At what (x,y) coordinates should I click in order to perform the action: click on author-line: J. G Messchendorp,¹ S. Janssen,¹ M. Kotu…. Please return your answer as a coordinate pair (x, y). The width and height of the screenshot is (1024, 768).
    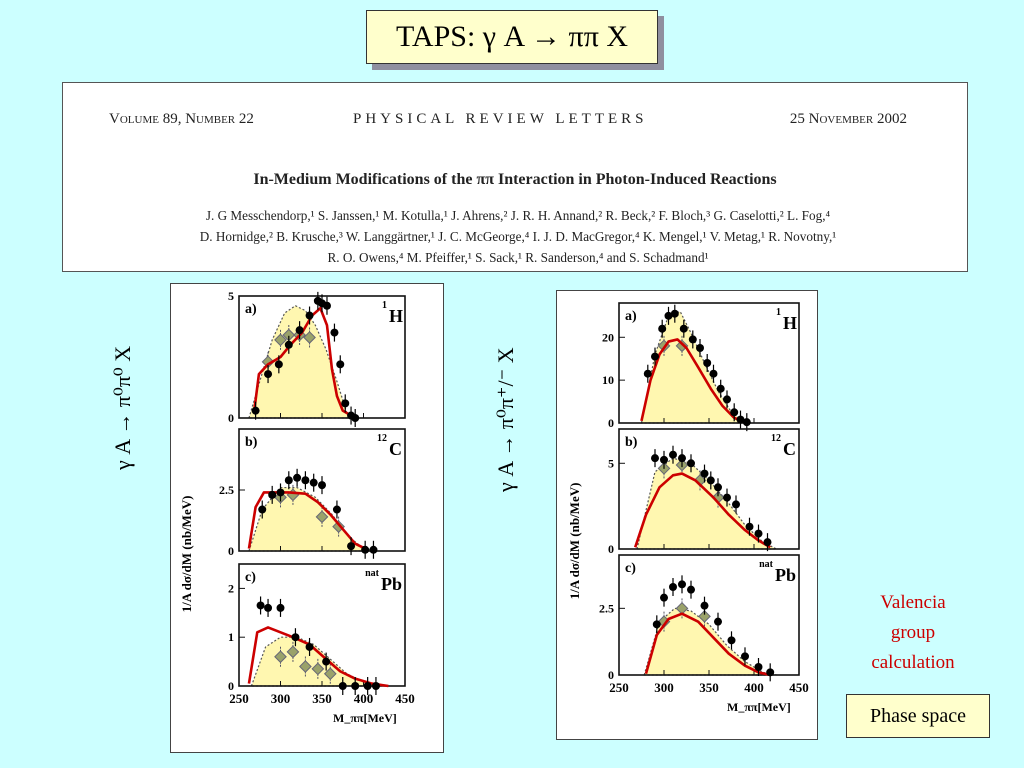
    Looking at the image, I should click on (518, 215).